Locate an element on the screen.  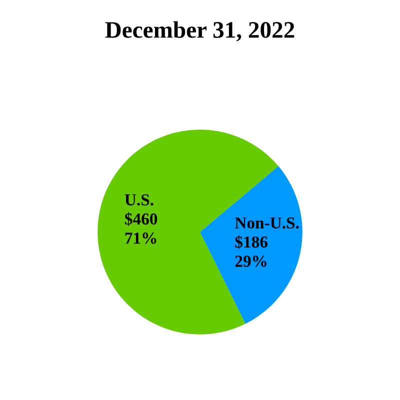
slice-label: U.S. is located at coordinates (139, 200).